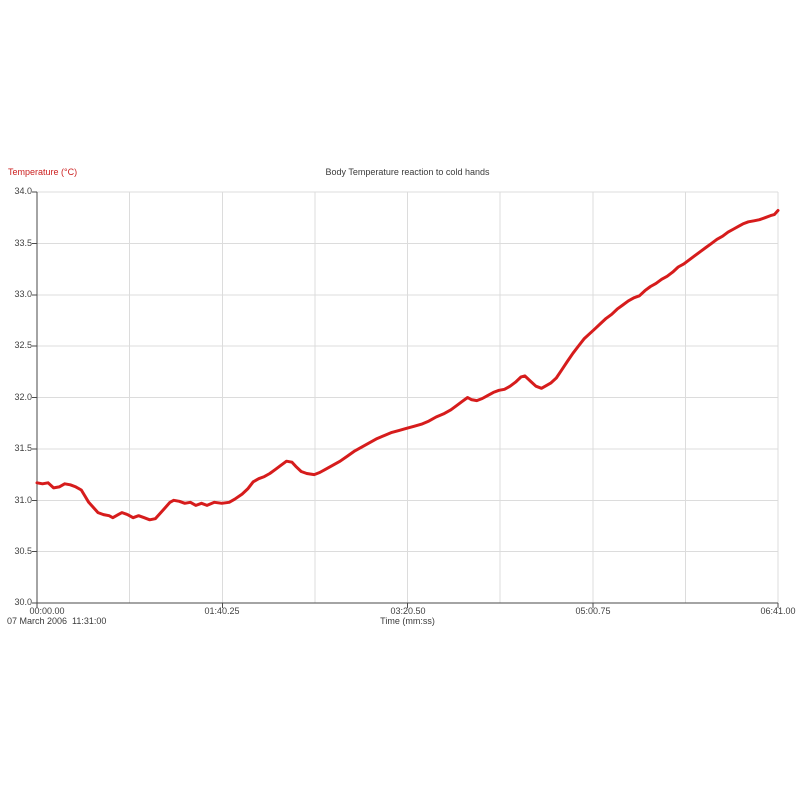 The image size is (800, 800). Describe the element at coordinates (47, 611) in the screenshot. I see `x-tick-label: 00:00.00` at that location.